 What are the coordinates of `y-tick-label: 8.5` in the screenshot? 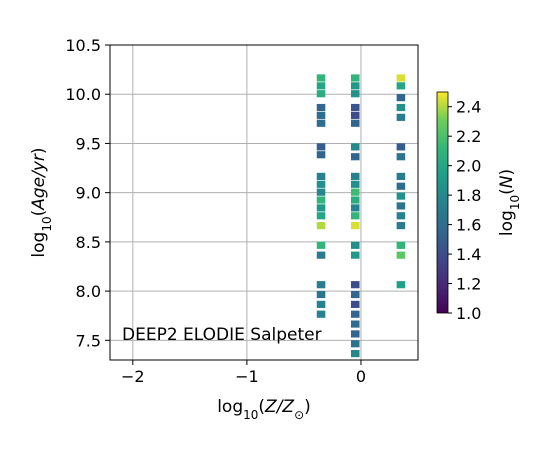 It's located at (88, 242).